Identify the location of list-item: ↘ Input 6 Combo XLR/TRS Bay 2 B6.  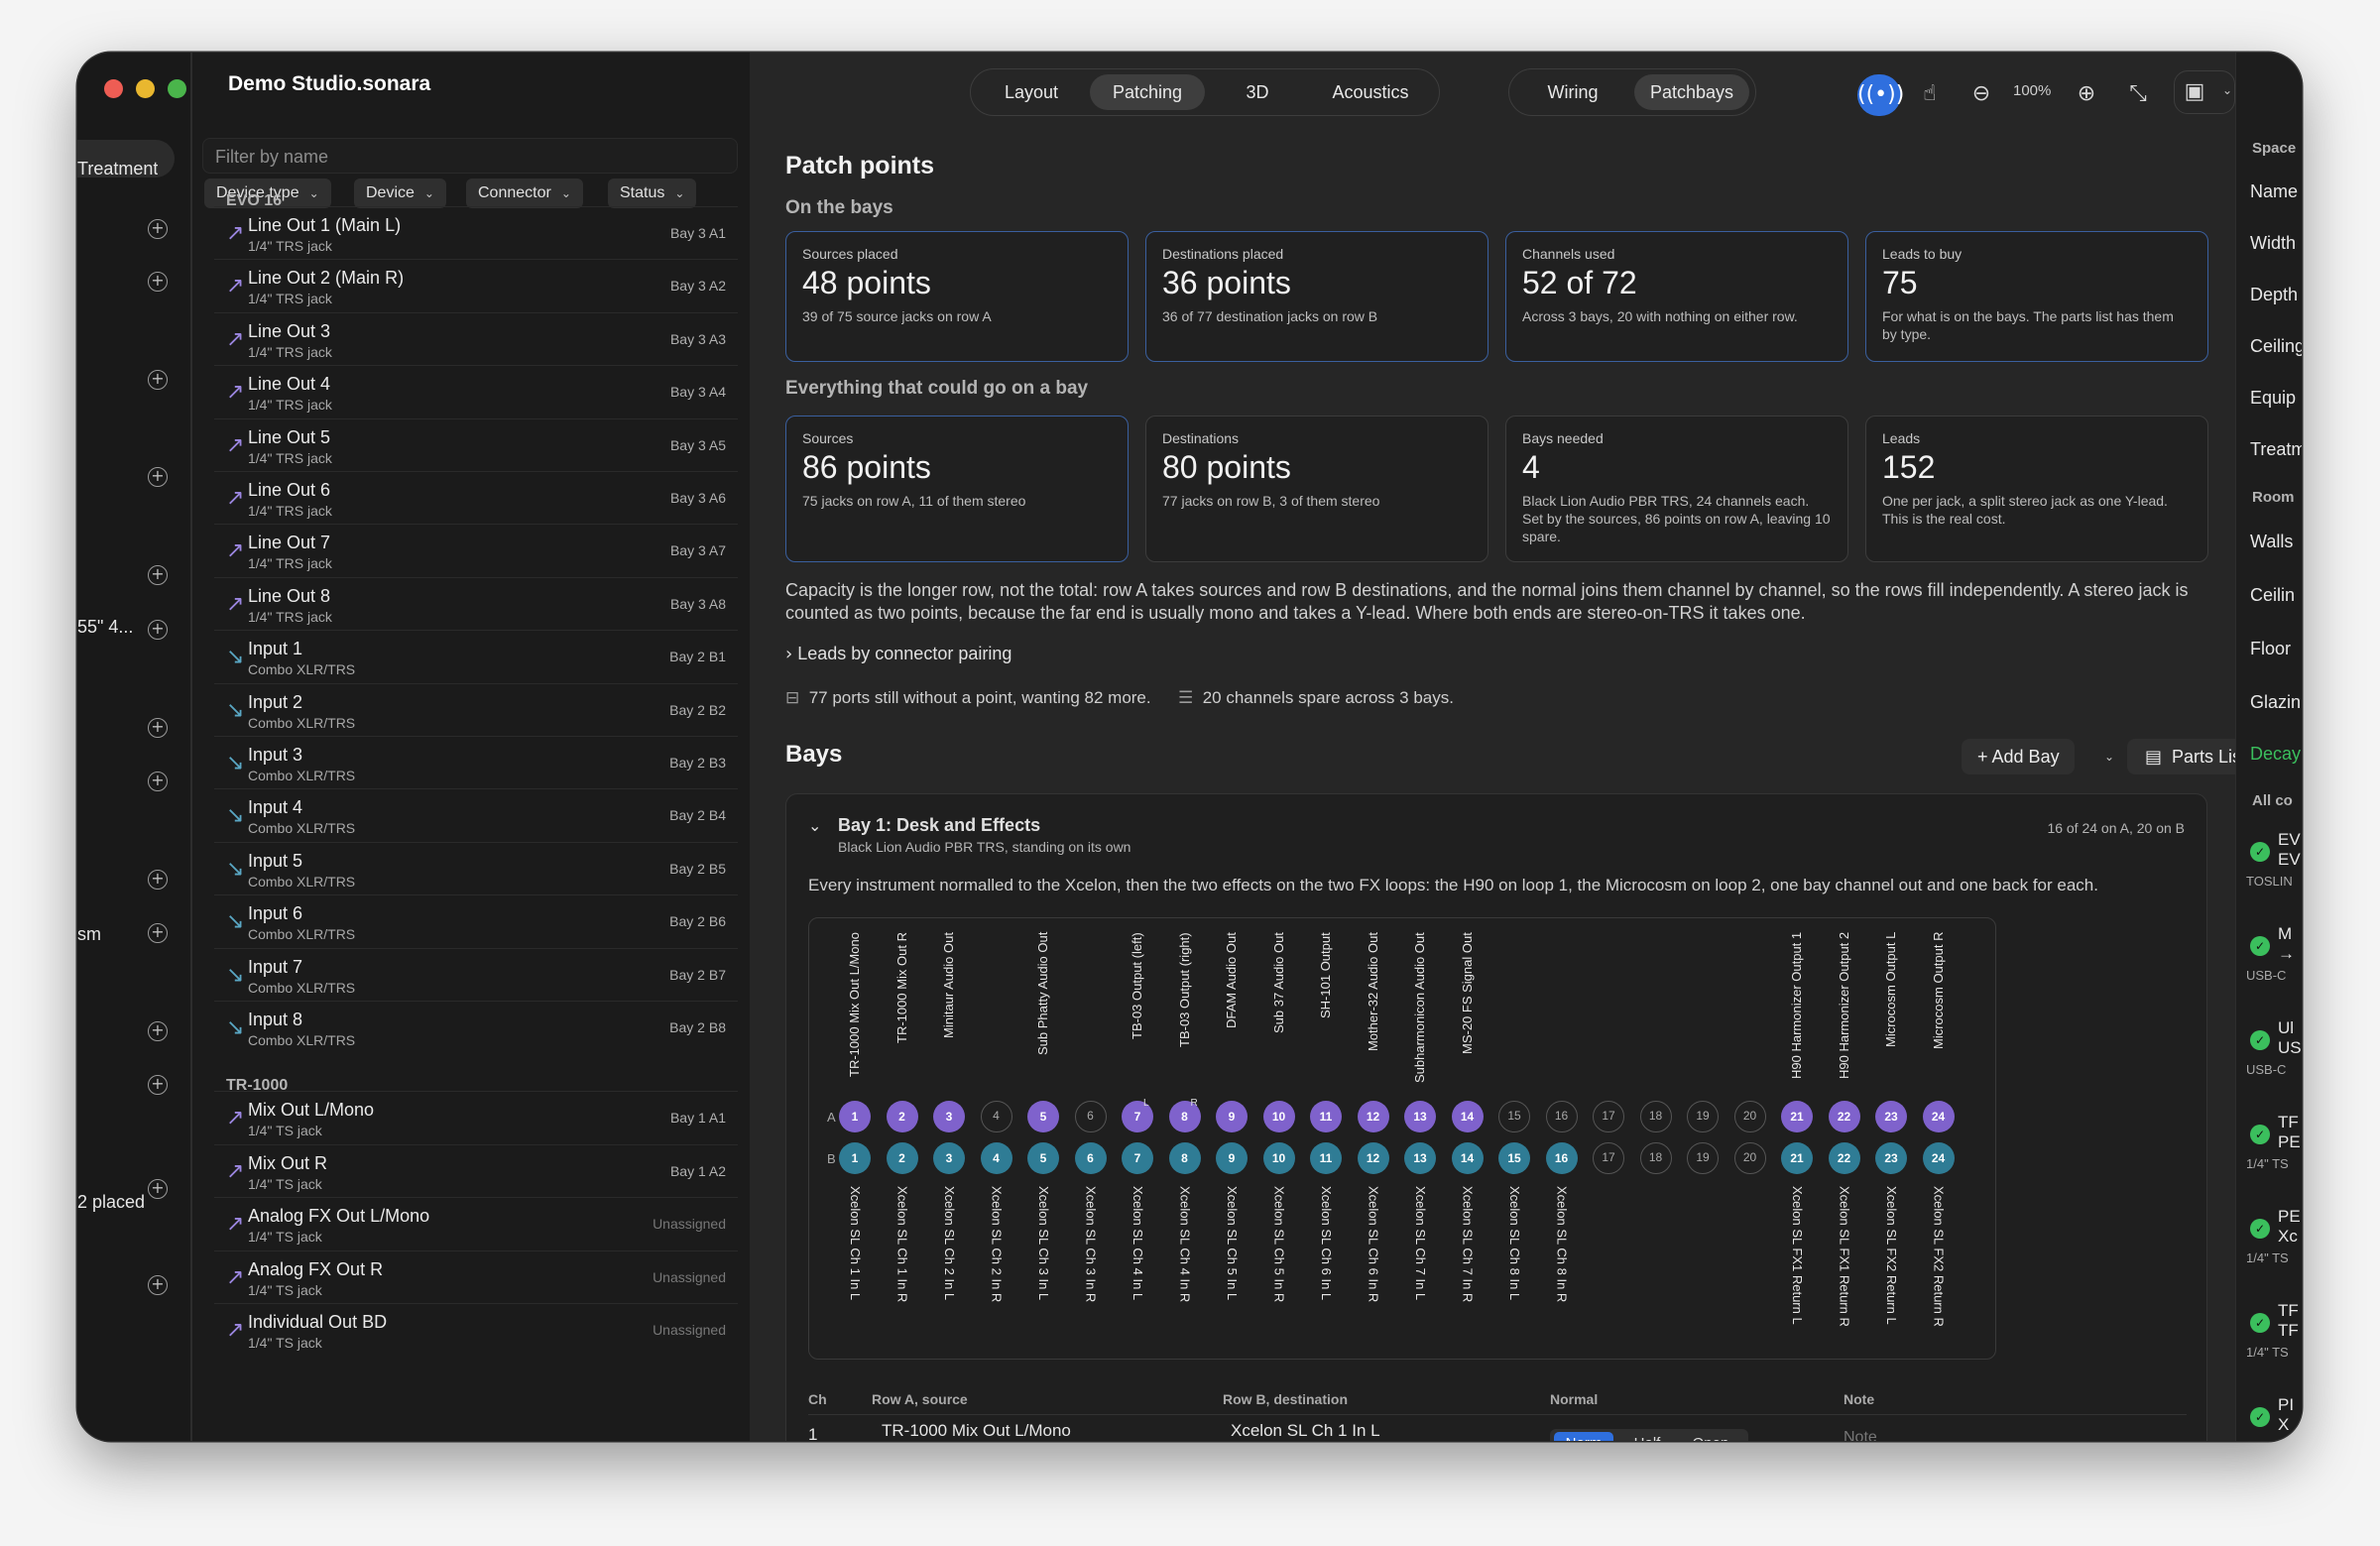
(476, 921).